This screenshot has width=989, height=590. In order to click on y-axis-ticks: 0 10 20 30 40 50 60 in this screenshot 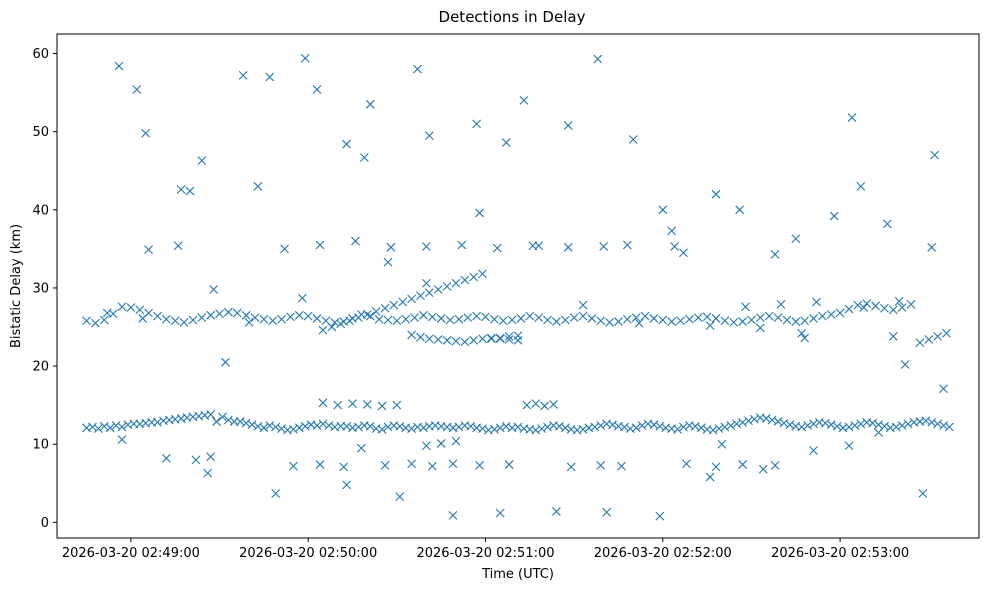, I will do `click(44, 289)`.